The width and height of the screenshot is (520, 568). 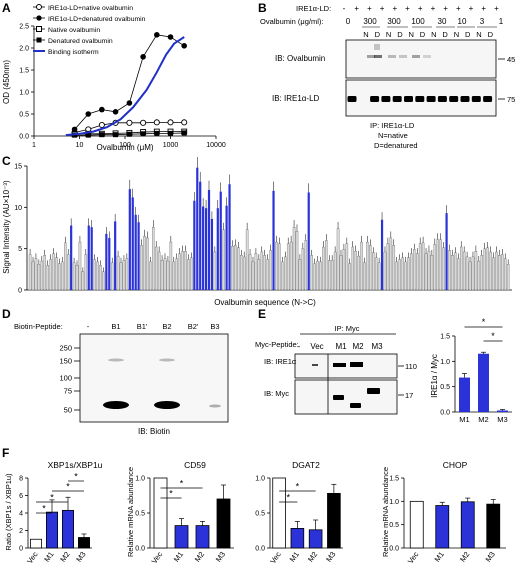 What do you see at coordinates (142, 326) in the screenshot?
I see `d-lane-label: B1'` at bounding box center [142, 326].